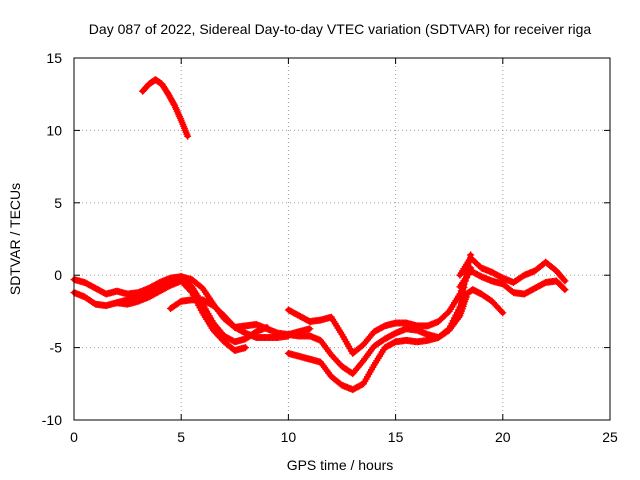  What do you see at coordinates (396, 437) in the screenshot?
I see `x-tick-label: 15` at bounding box center [396, 437].